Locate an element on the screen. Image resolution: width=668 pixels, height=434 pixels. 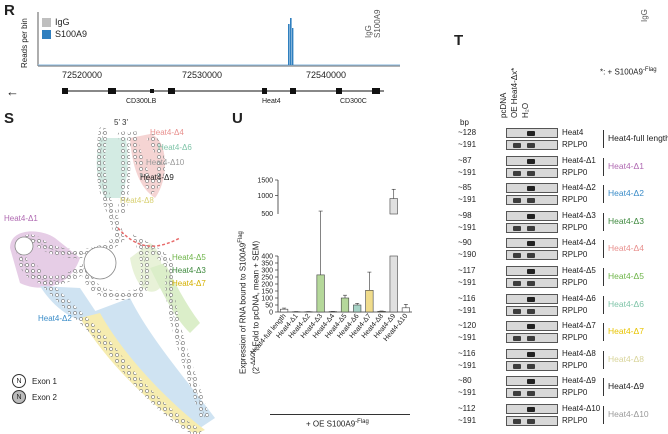
gel-row: ~116 ~191 Heat4-Δ8 RPLP0 Heat4-Δ8 is located at coordinates (563, 360).